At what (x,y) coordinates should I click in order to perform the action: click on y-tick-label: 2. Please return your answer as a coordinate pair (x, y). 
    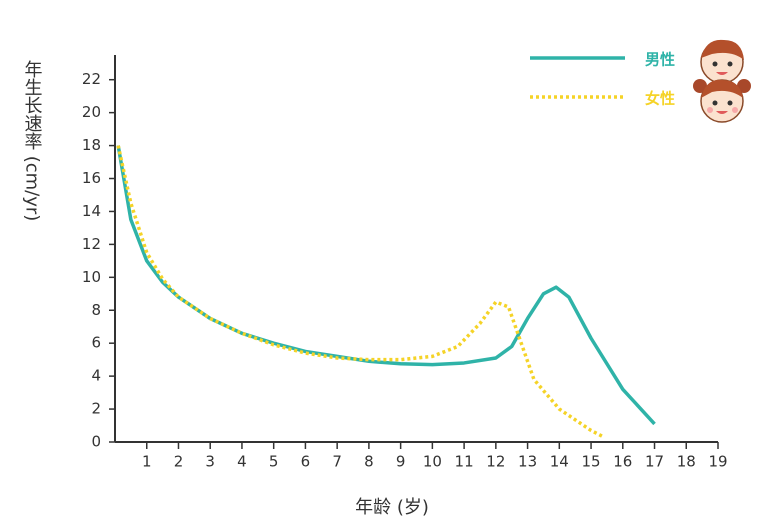
    Looking at the image, I should click on (96, 409).